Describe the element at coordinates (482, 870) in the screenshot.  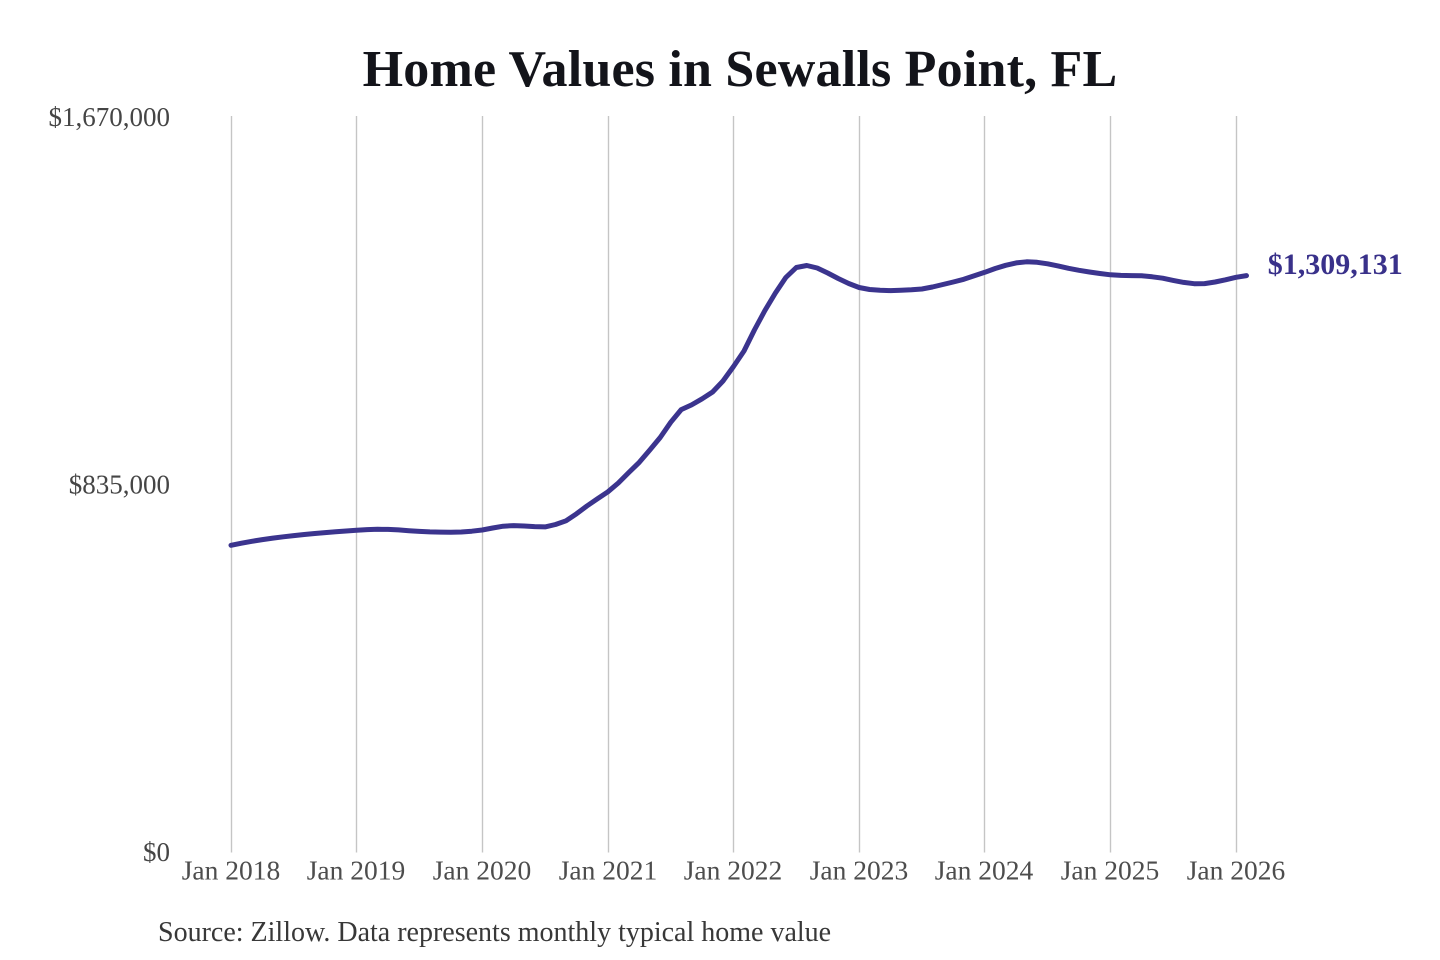
I see `svg-text: Jan 2020` at that location.